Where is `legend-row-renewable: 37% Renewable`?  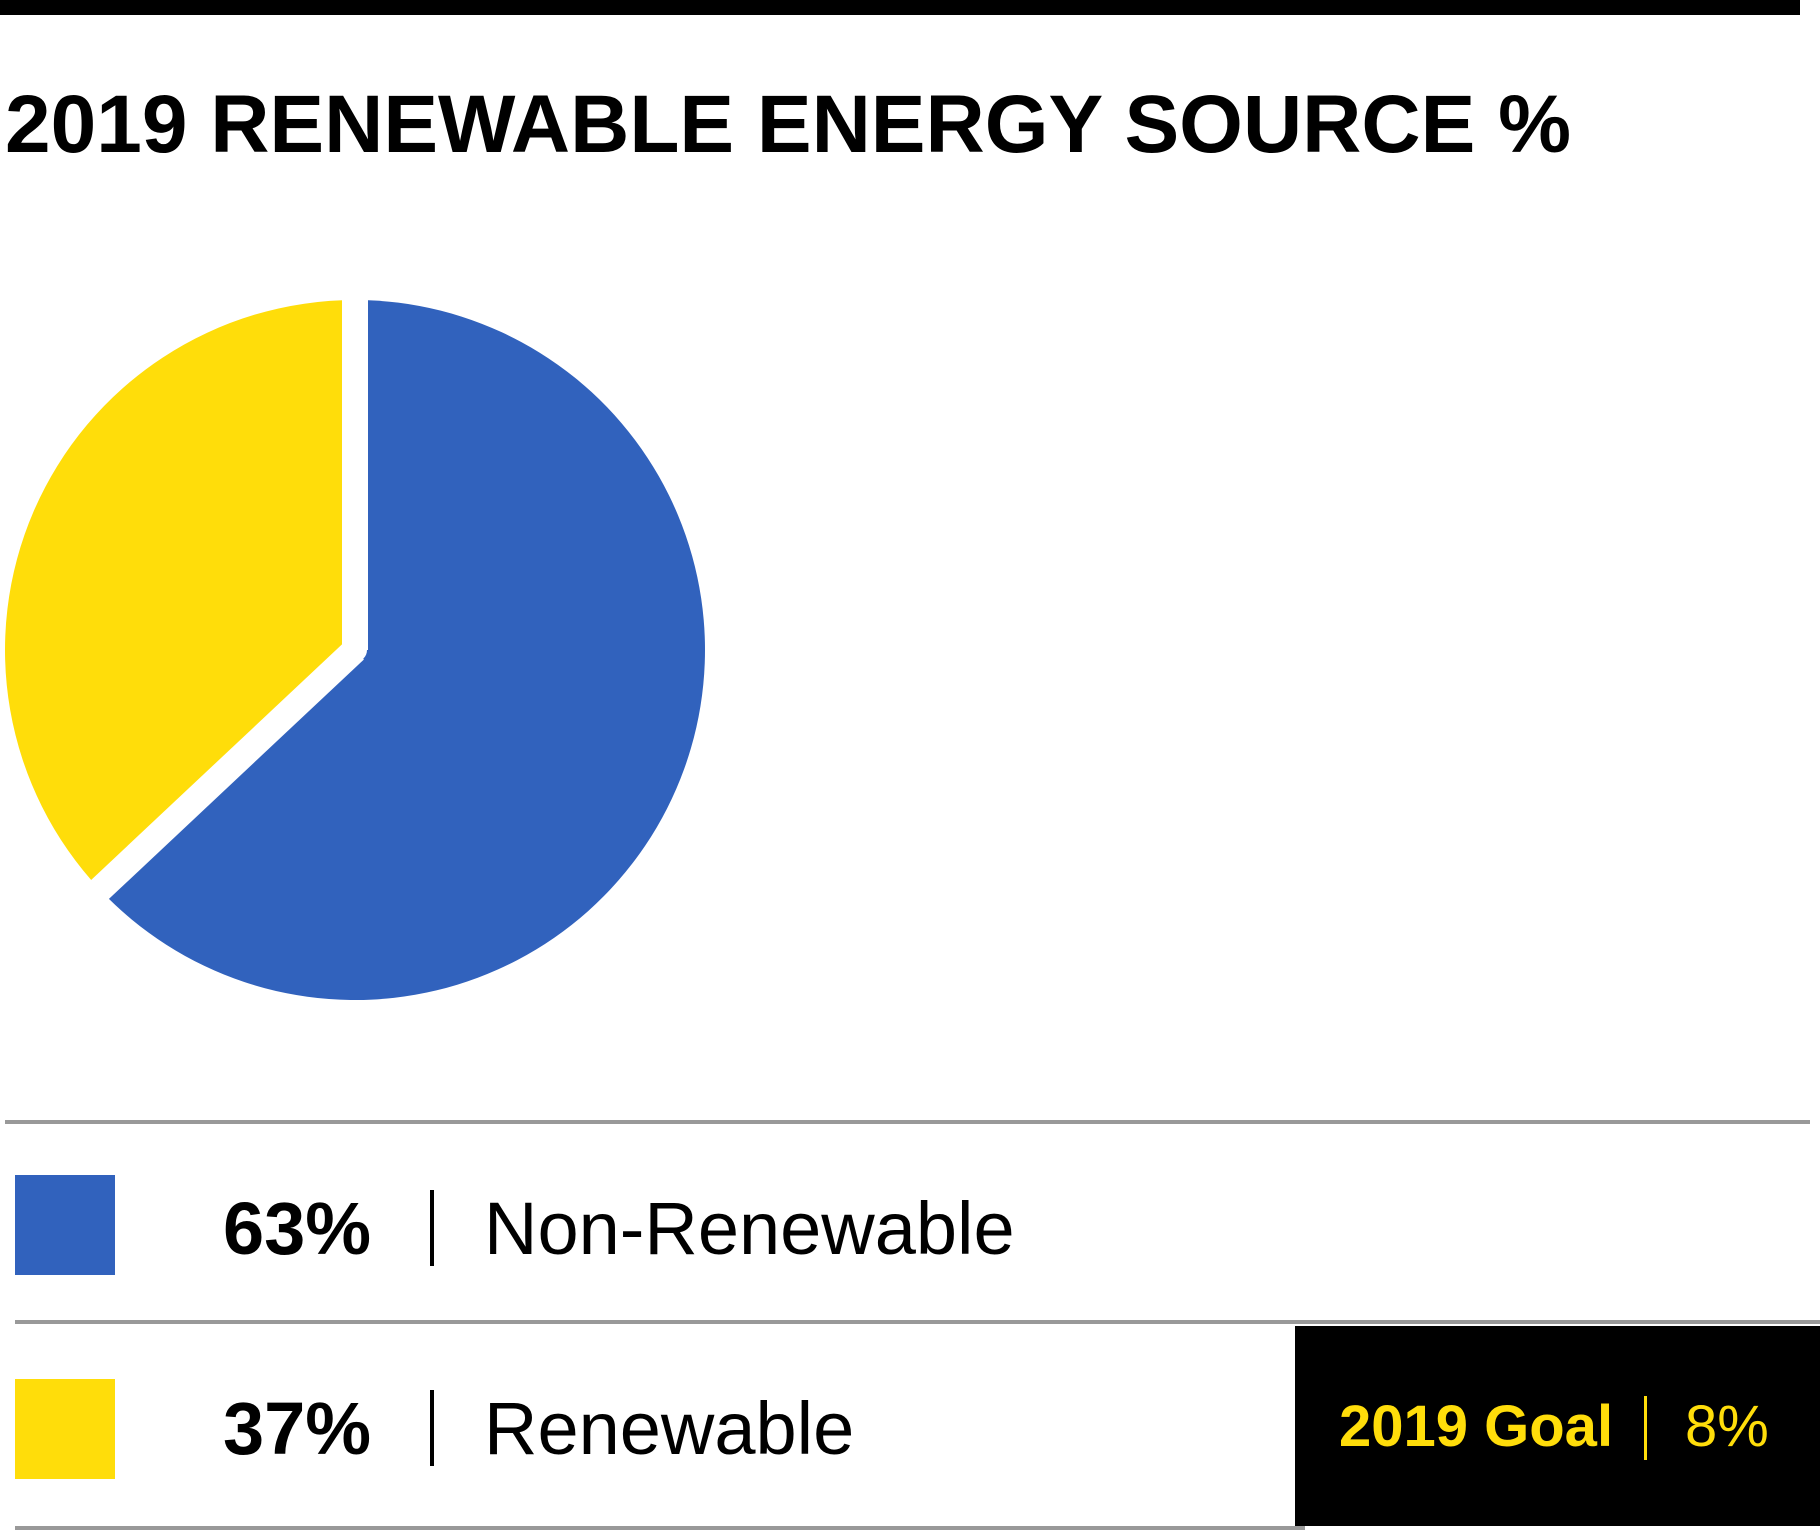 legend-row-renewable: 37% Renewable is located at coordinates (910, 1420).